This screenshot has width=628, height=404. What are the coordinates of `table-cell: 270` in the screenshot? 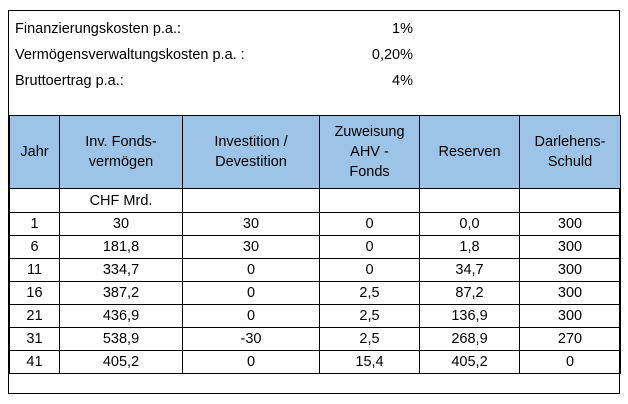 It's located at (570, 339).